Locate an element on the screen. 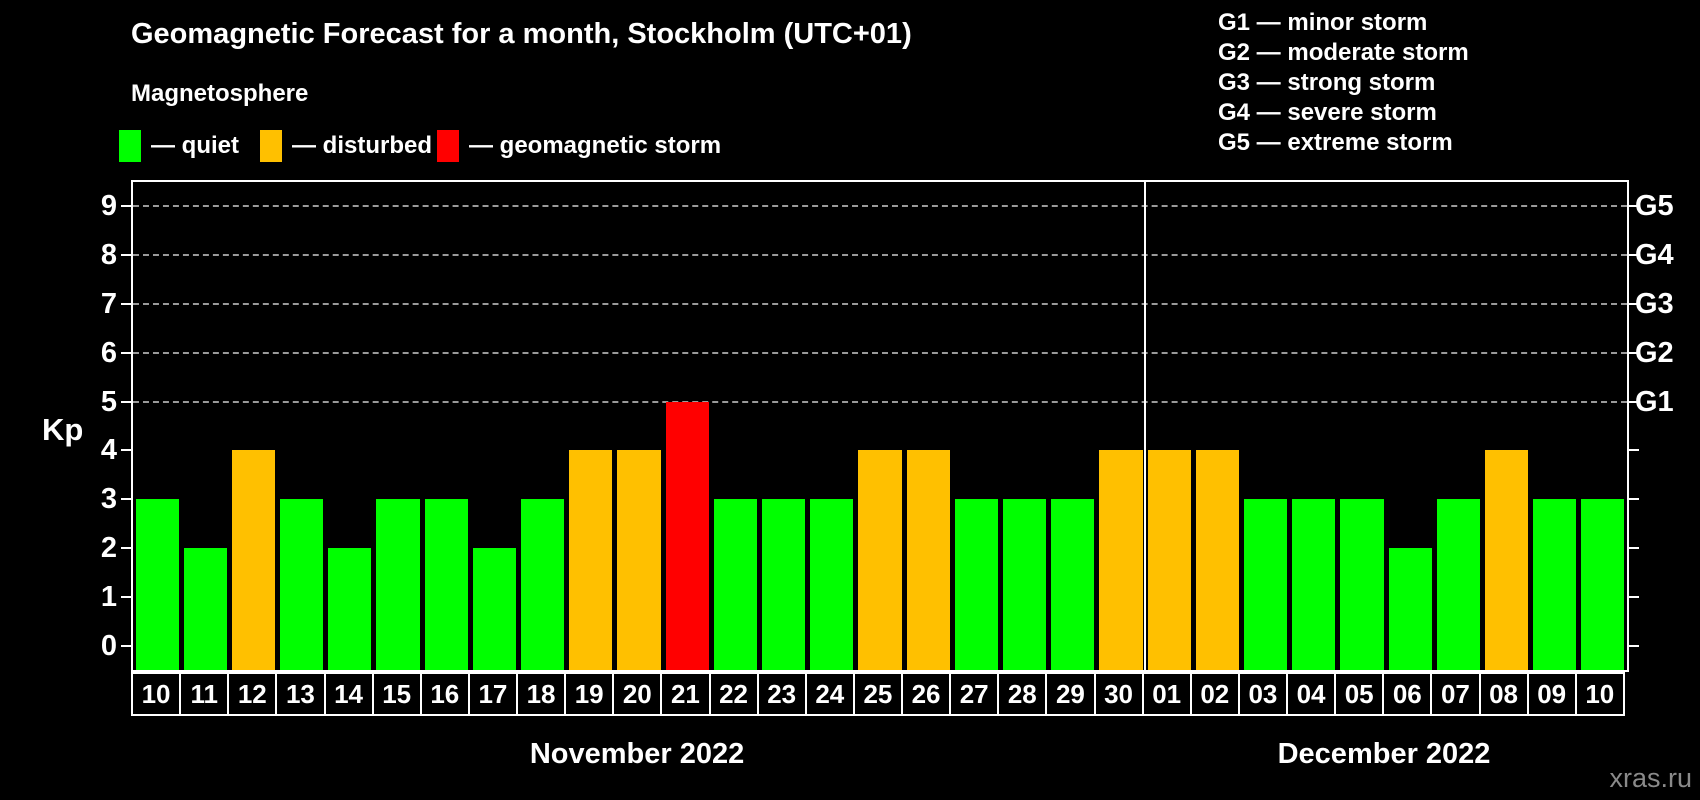 The width and height of the screenshot is (1700, 800). month-label-december: December 2022 is located at coordinates (1384, 754).